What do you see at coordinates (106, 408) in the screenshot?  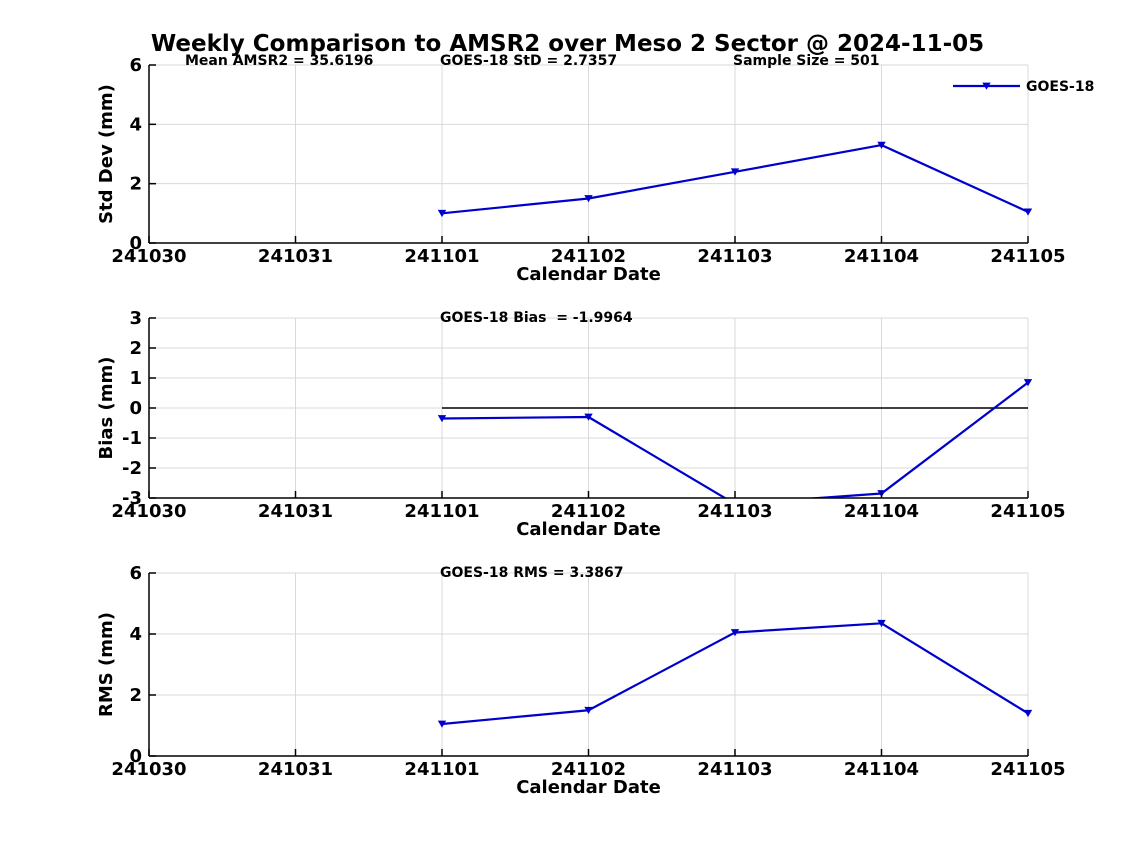 I see `y-axis-label: Bias (mm)` at bounding box center [106, 408].